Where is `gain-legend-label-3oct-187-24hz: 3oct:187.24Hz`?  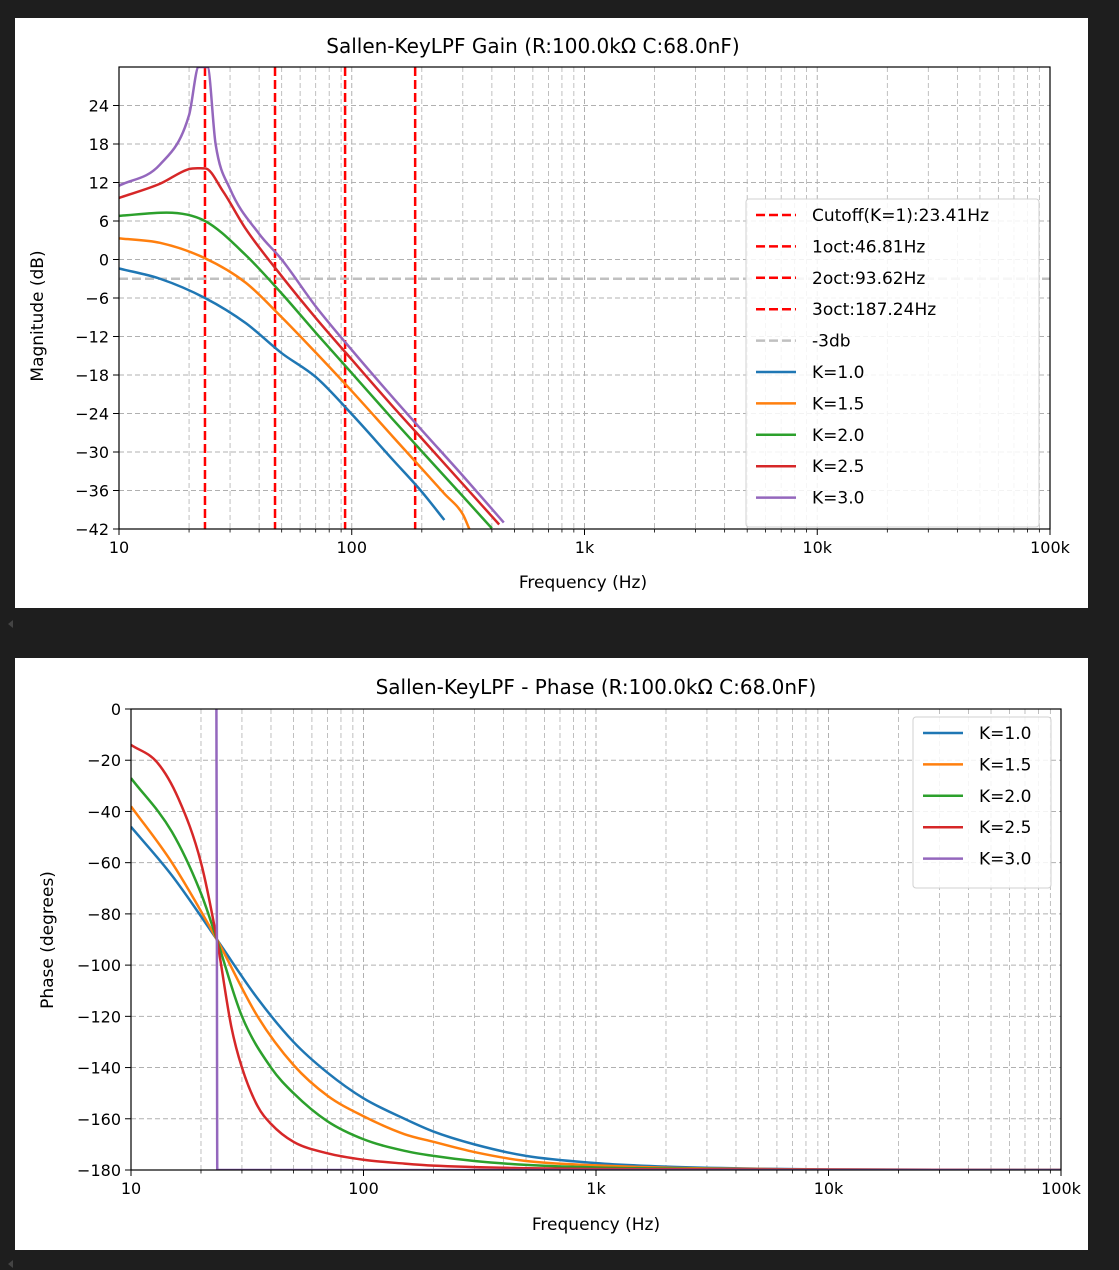 gain-legend-label-3oct-187-24hz: 3oct:187.24Hz is located at coordinates (874, 310).